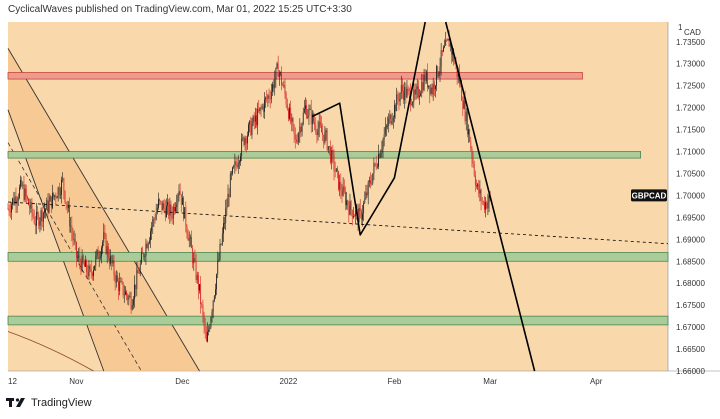  What do you see at coordinates (690, 371) in the screenshot?
I see `y-tick-label: 1.66000` at bounding box center [690, 371].